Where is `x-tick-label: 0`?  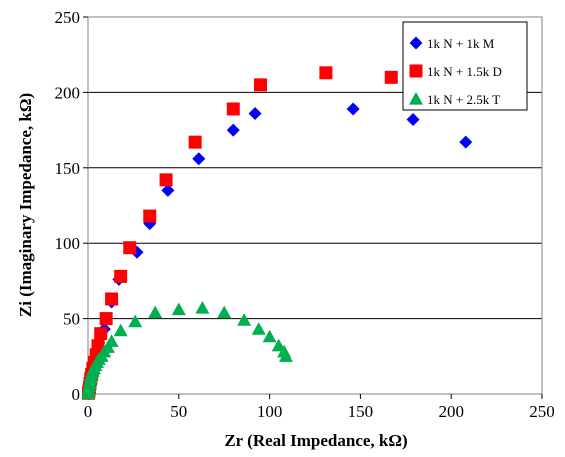 x-tick-label: 0 is located at coordinates (88, 411).